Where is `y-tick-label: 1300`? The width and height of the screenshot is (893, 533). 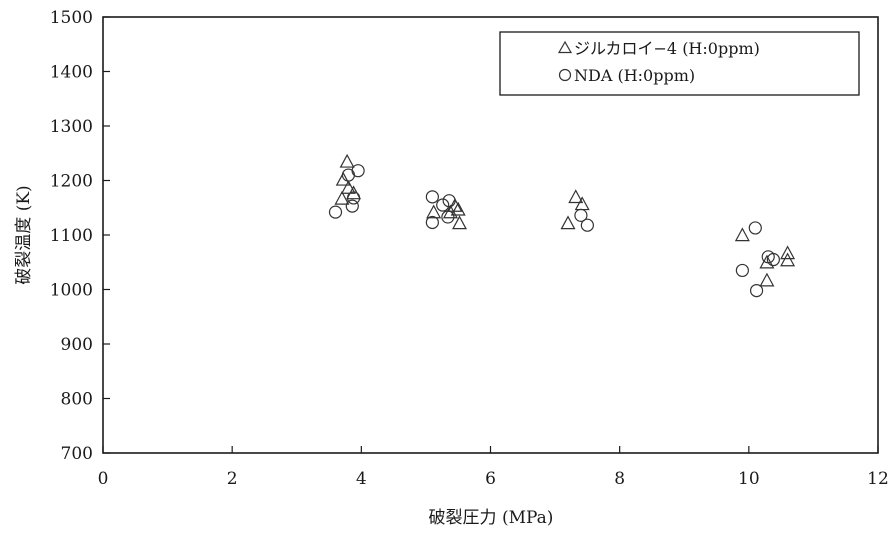
y-tick-label: 1300 is located at coordinates (71, 127).